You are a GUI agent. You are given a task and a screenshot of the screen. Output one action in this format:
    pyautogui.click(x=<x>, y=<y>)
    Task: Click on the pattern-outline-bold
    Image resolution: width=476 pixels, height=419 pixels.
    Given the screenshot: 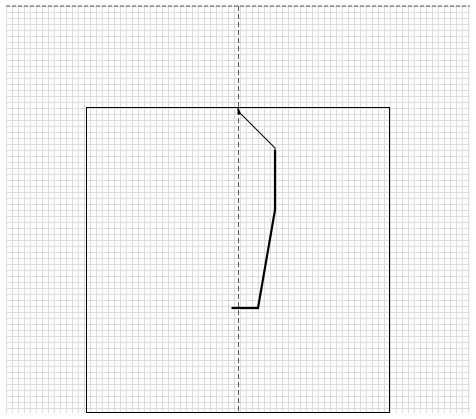 What is the action you would take?
    pyautogui.click(x=254, y=230)
    